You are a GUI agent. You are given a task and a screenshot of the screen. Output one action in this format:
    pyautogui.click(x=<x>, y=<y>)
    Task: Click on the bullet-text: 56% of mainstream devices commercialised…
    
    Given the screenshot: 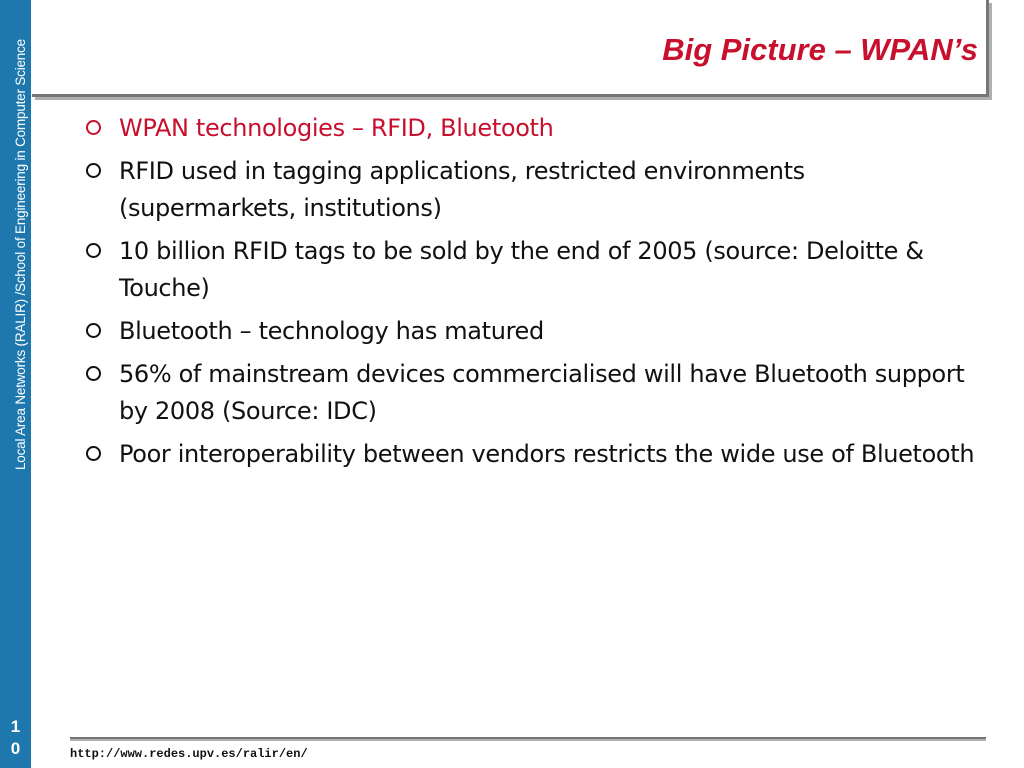 What is the action you would take?
    pyautogui.click(x=542, y=392)
    